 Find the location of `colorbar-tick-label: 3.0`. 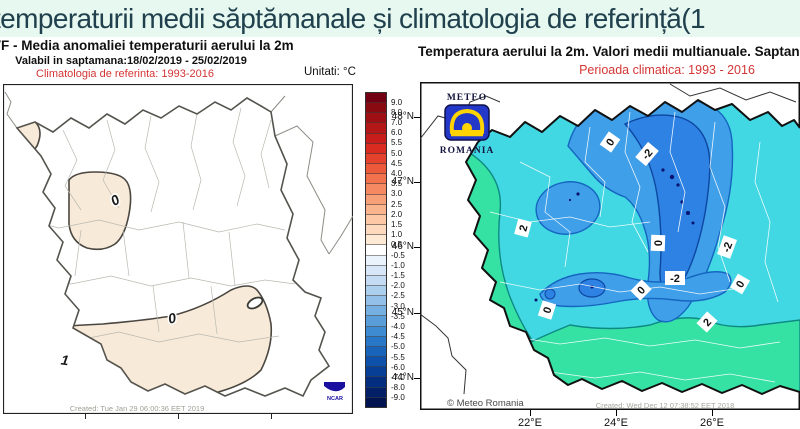

colorbar-tick-label: 3.0 is located at coordinates (397, 194).